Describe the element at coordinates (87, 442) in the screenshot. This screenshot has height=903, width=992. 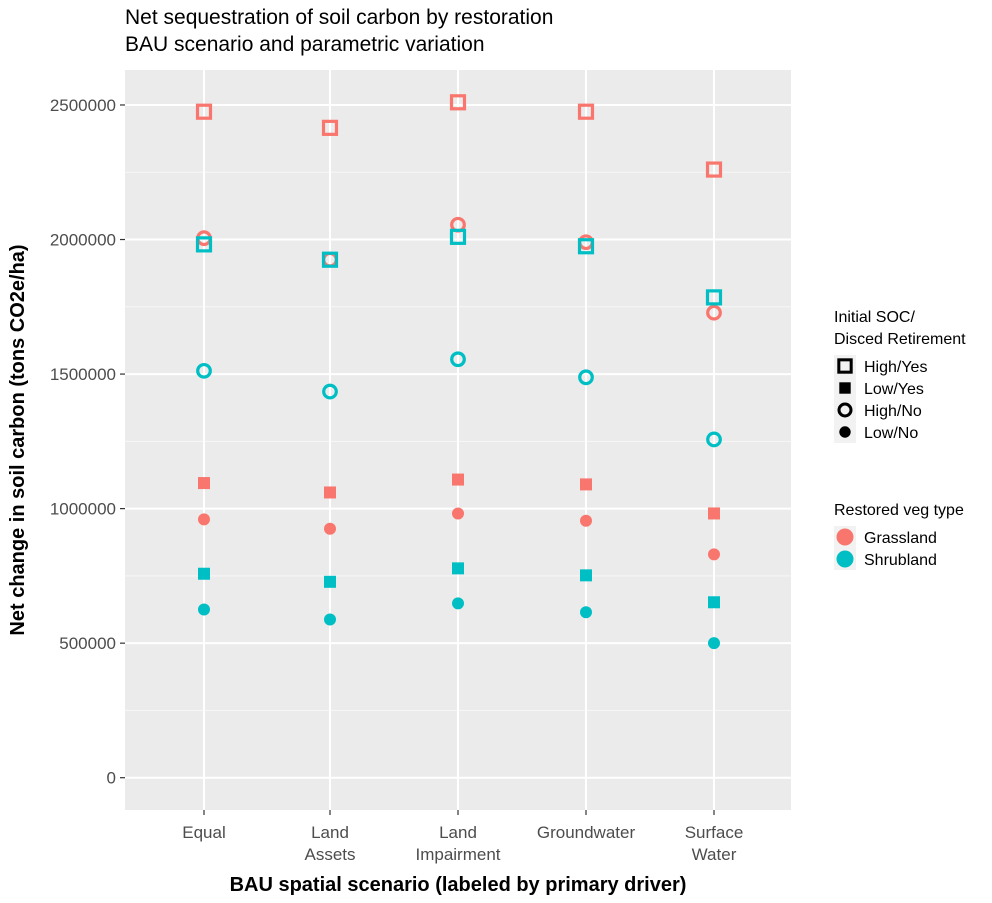
I see `y-tick-labels: 0 500000 1000000 1500000 2000000 2500000` at that location.